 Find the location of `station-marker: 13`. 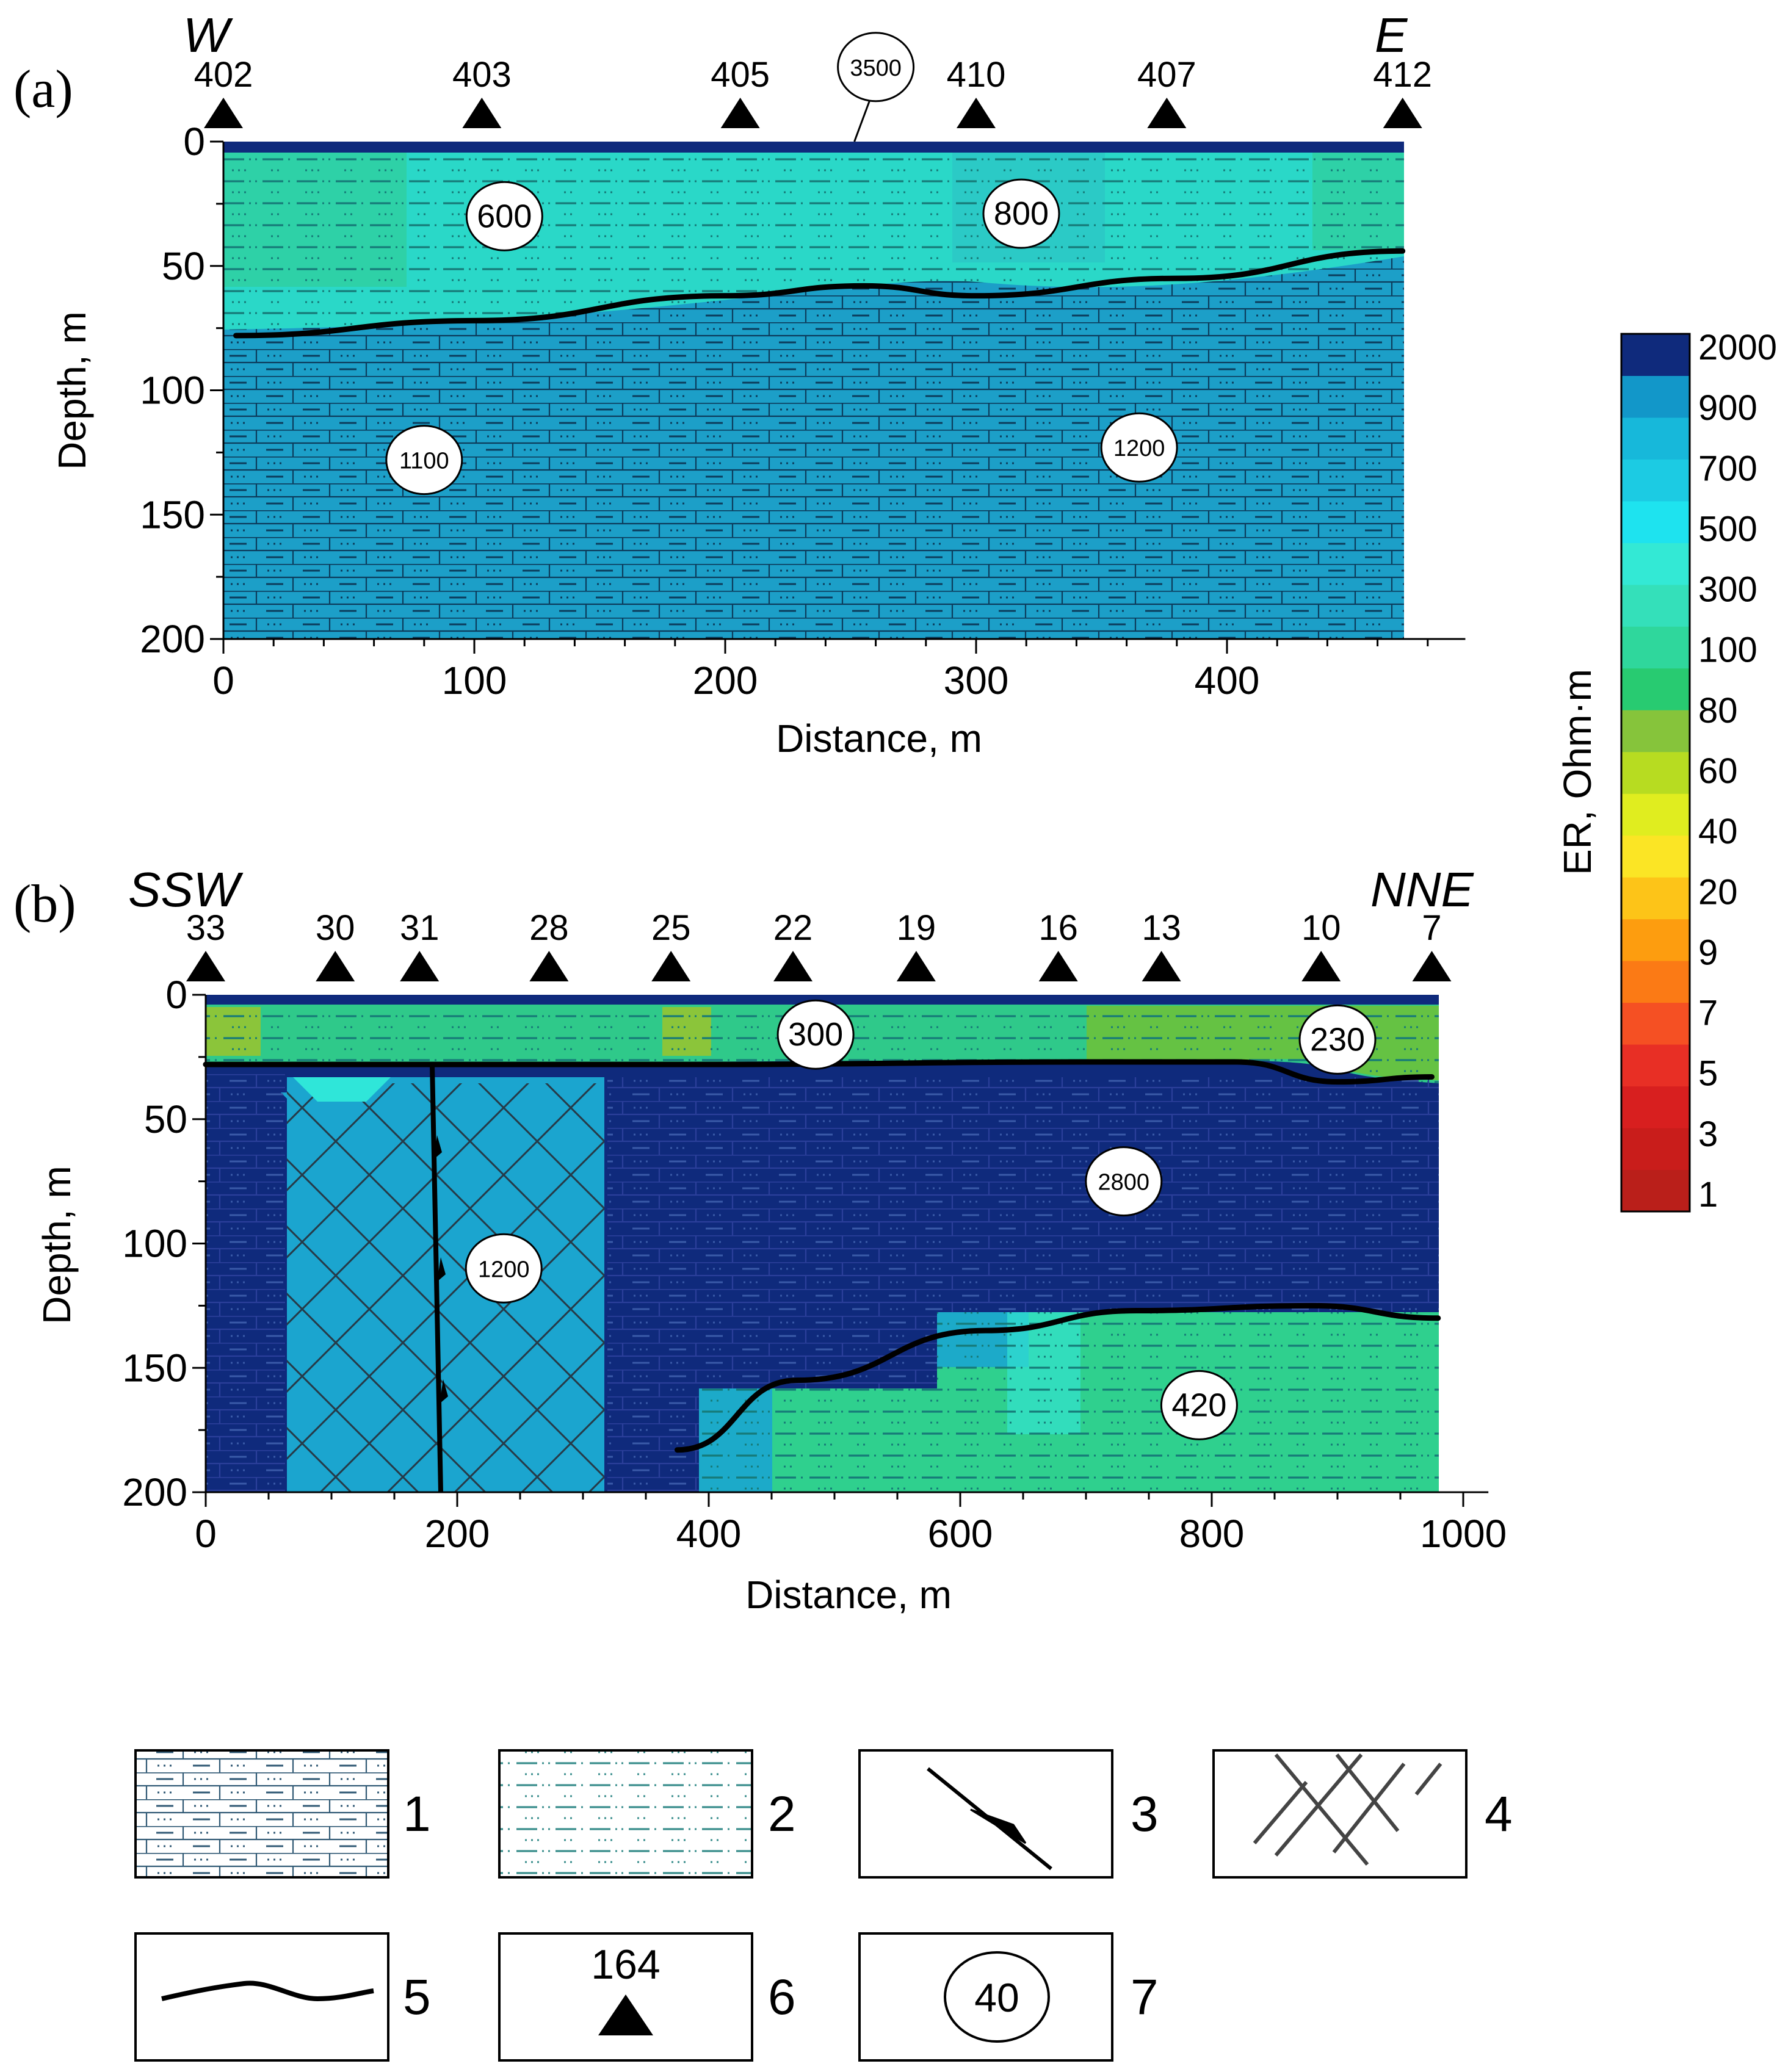

station-marker: 13 is located at coordinates (1161, 945).